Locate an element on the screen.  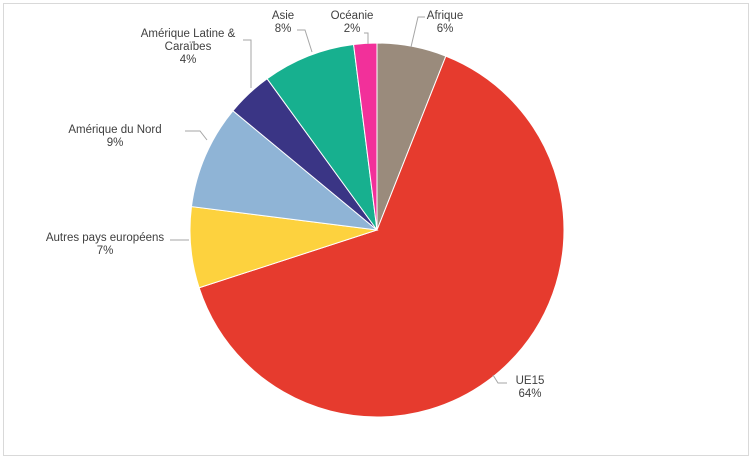
slice-label-3: Amérique du Nord 9% is located at coordinates (114, 136).